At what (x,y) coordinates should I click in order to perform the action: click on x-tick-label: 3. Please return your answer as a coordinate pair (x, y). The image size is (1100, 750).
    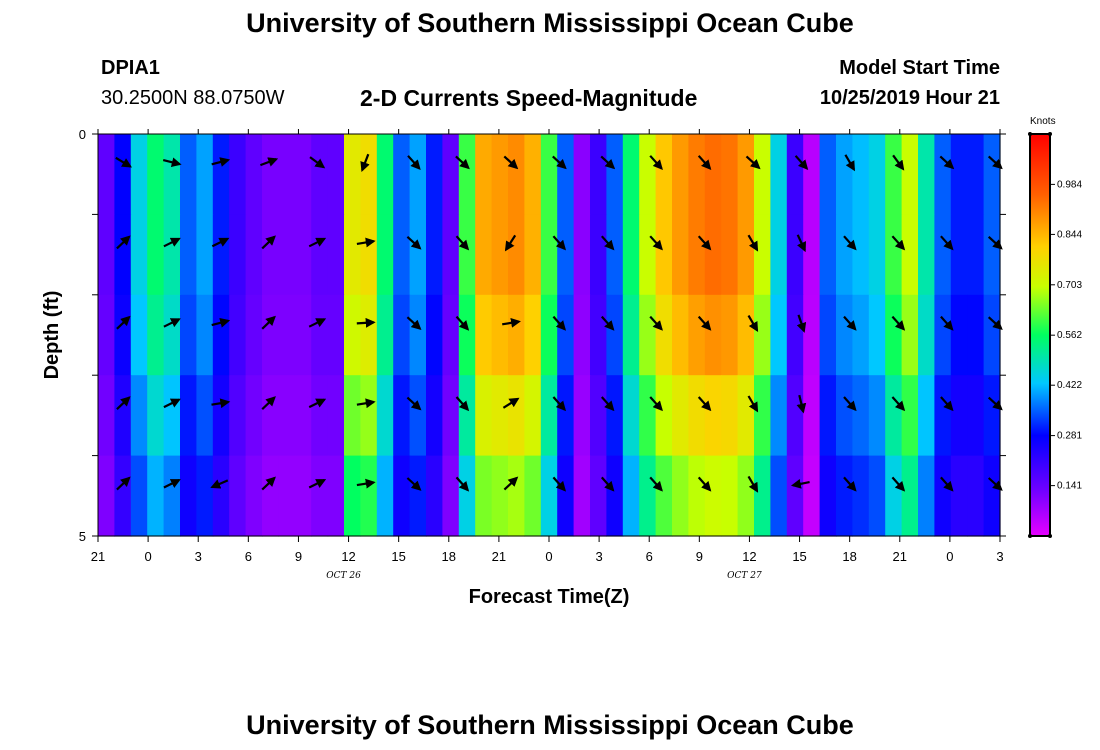
    Looking at the image, I should click on (598, 556).